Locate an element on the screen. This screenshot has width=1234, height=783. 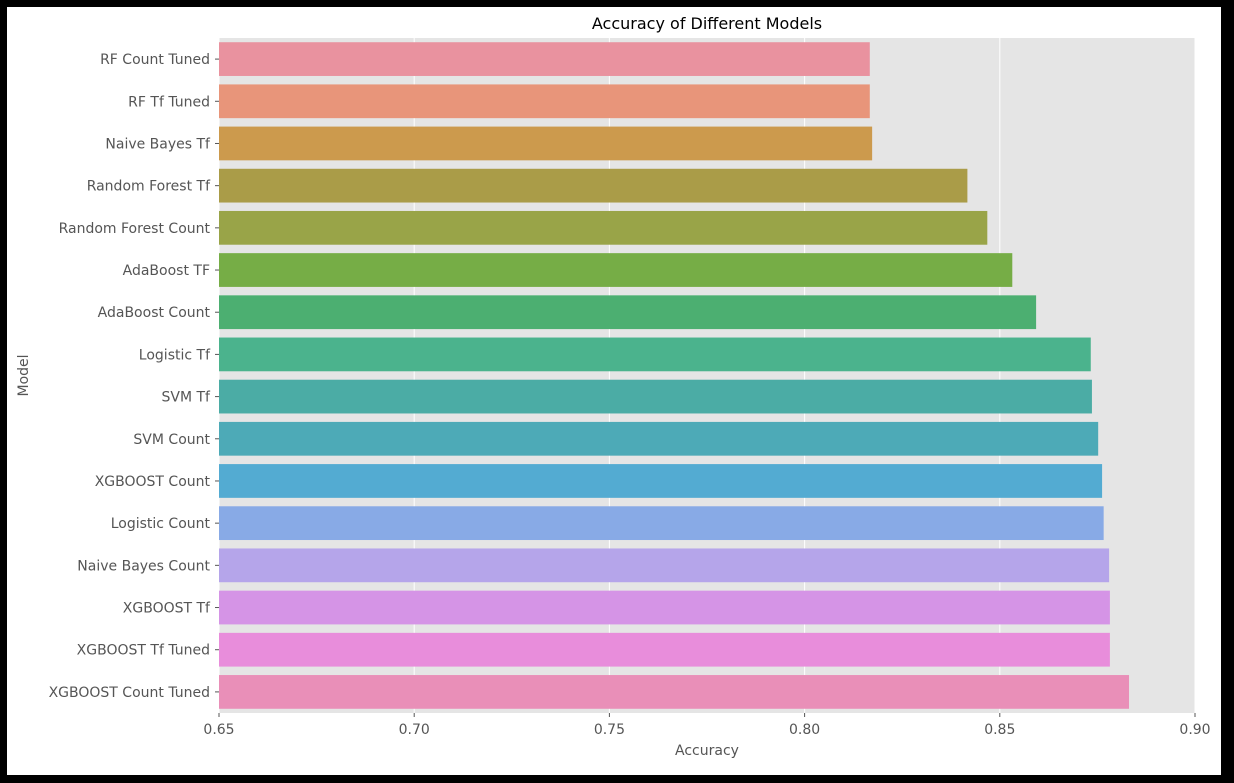
x-axis-label: Accuracy is located at coordinates (707, 751).